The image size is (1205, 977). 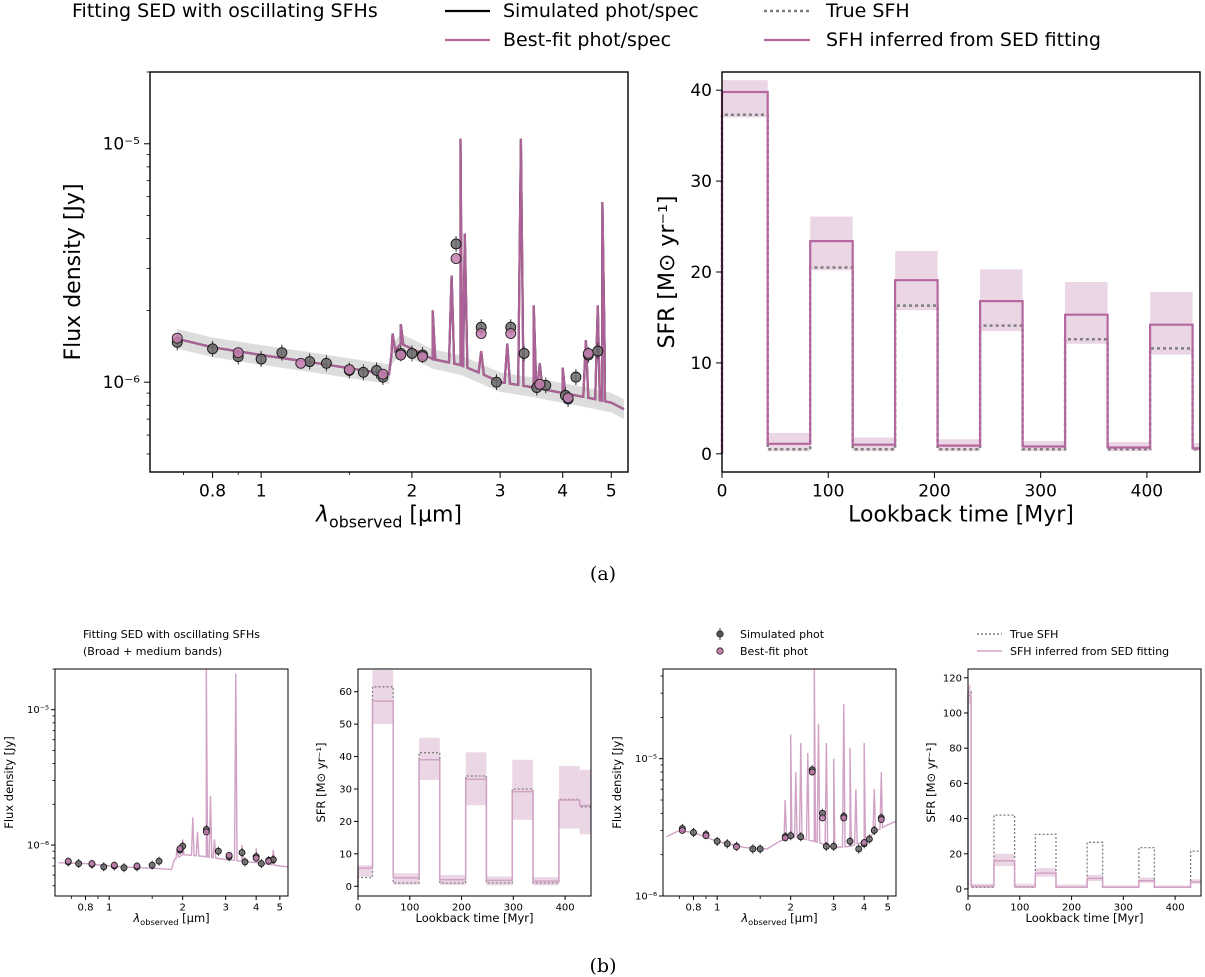 I want to click on y-tick-label: 80, so click(x=955, y=749).